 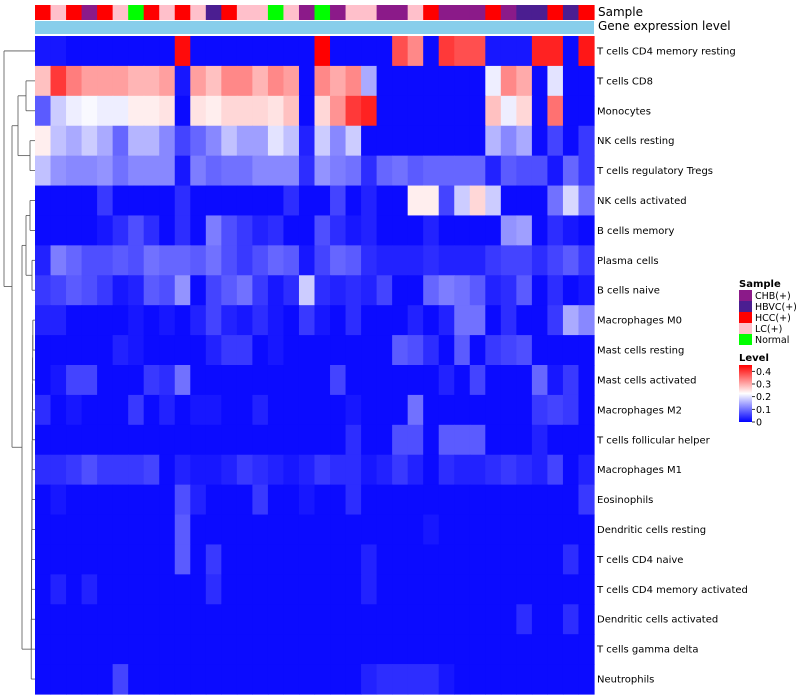 I want to click on sample-legend-swatch, so click(x=745, y=317).